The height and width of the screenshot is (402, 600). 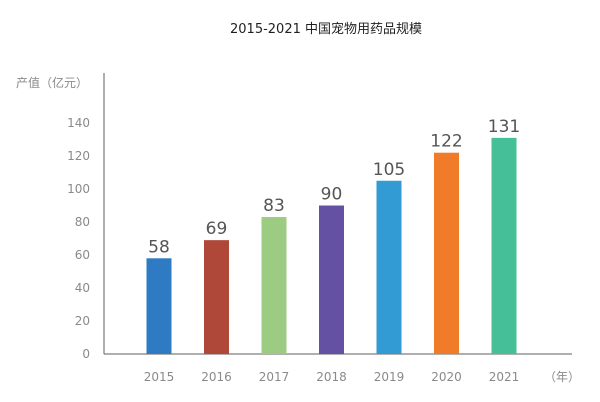 What do you see at coordinates (78, 238) in the screenshot?
I see `y-ticks: 0 20 40 60 80 100 120 140` at bounding box center [78, 238].